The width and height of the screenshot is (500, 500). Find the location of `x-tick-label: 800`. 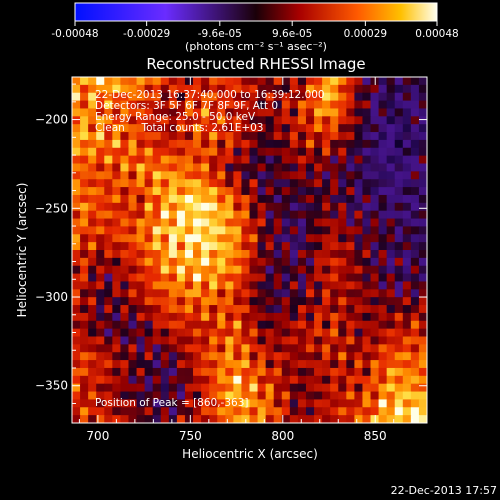

x-tick-label: 800 is located at coordinates (282, 436).